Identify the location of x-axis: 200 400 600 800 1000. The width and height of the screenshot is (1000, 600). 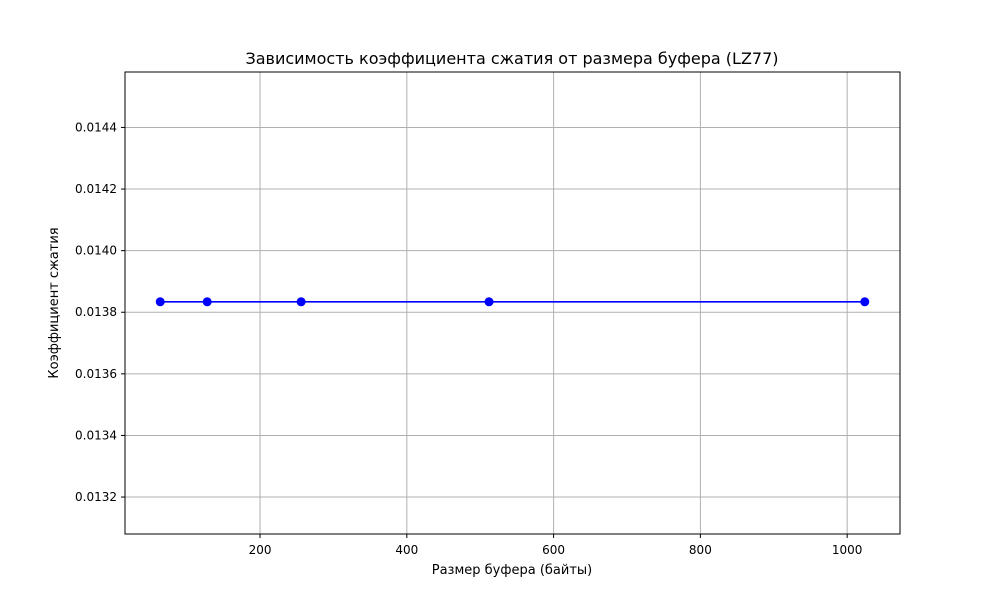
(556, 545).